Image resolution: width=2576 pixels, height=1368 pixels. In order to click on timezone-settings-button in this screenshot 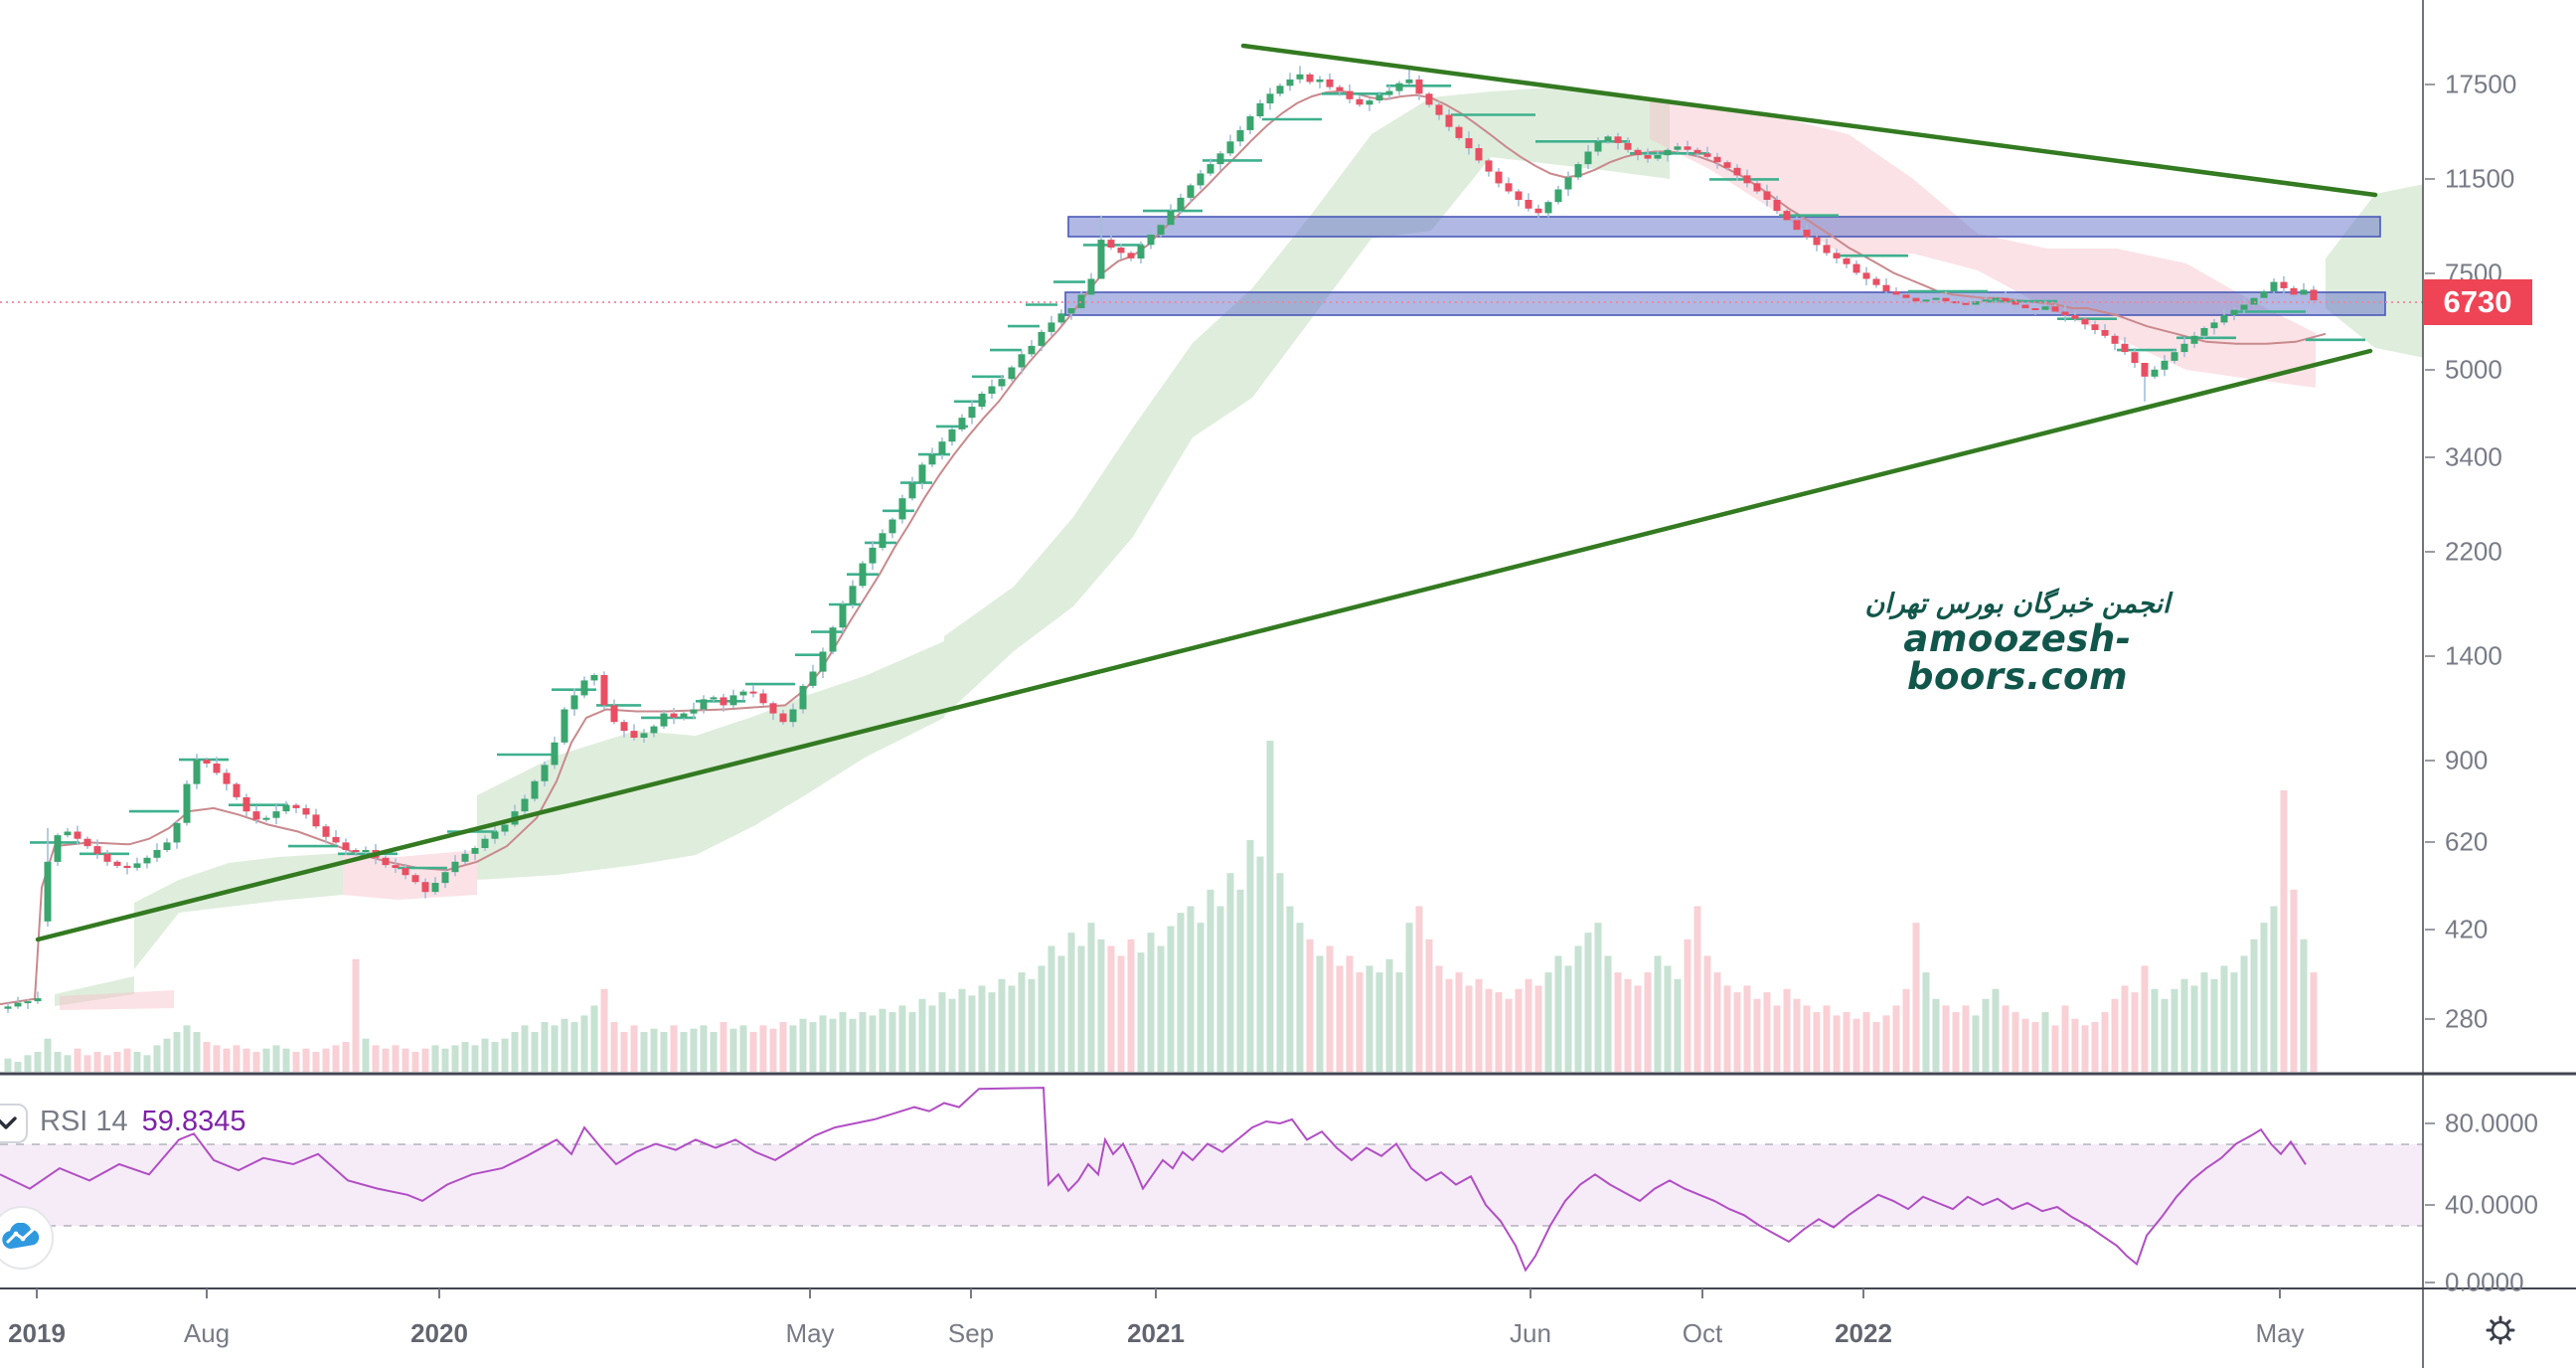, I will do `click(2500, 1330)`.